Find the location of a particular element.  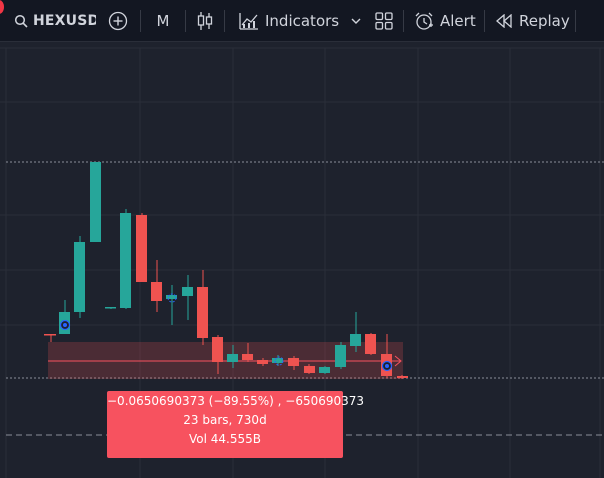

measure-bars-text: 23 bars, 730d is located at coordinates (225, 420).